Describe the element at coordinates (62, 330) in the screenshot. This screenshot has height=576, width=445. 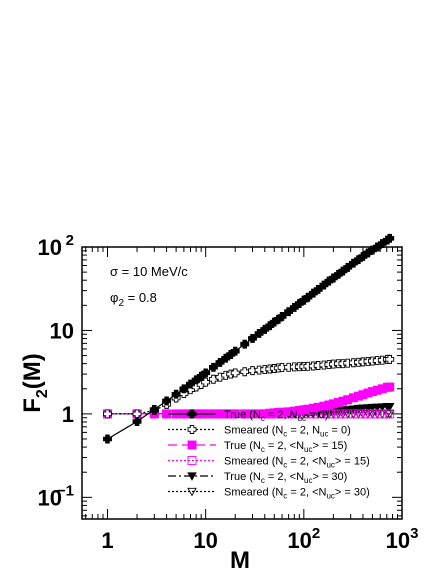
I see `y-tick-label: 10` at that location.